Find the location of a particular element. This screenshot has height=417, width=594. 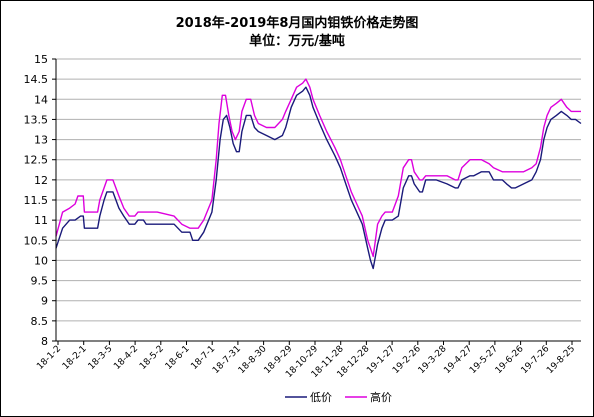

x-tick-label: 18-3-5 is located at coordinates (101, 358).